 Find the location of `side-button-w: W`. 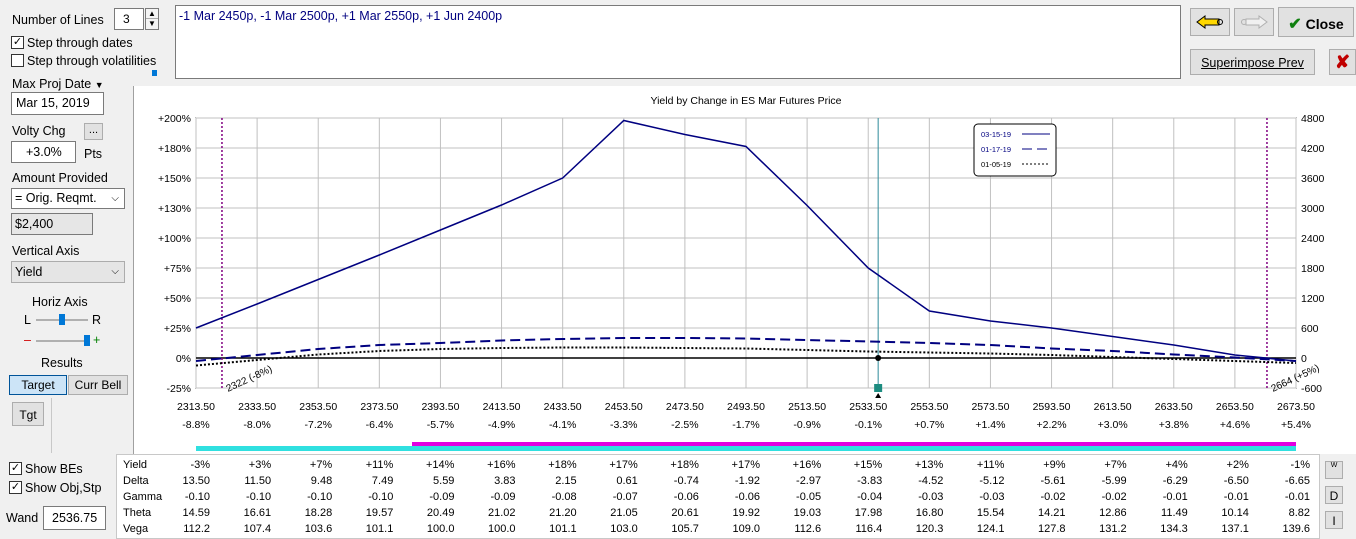

side-button-w: W is located at coordinates (1334, 470).